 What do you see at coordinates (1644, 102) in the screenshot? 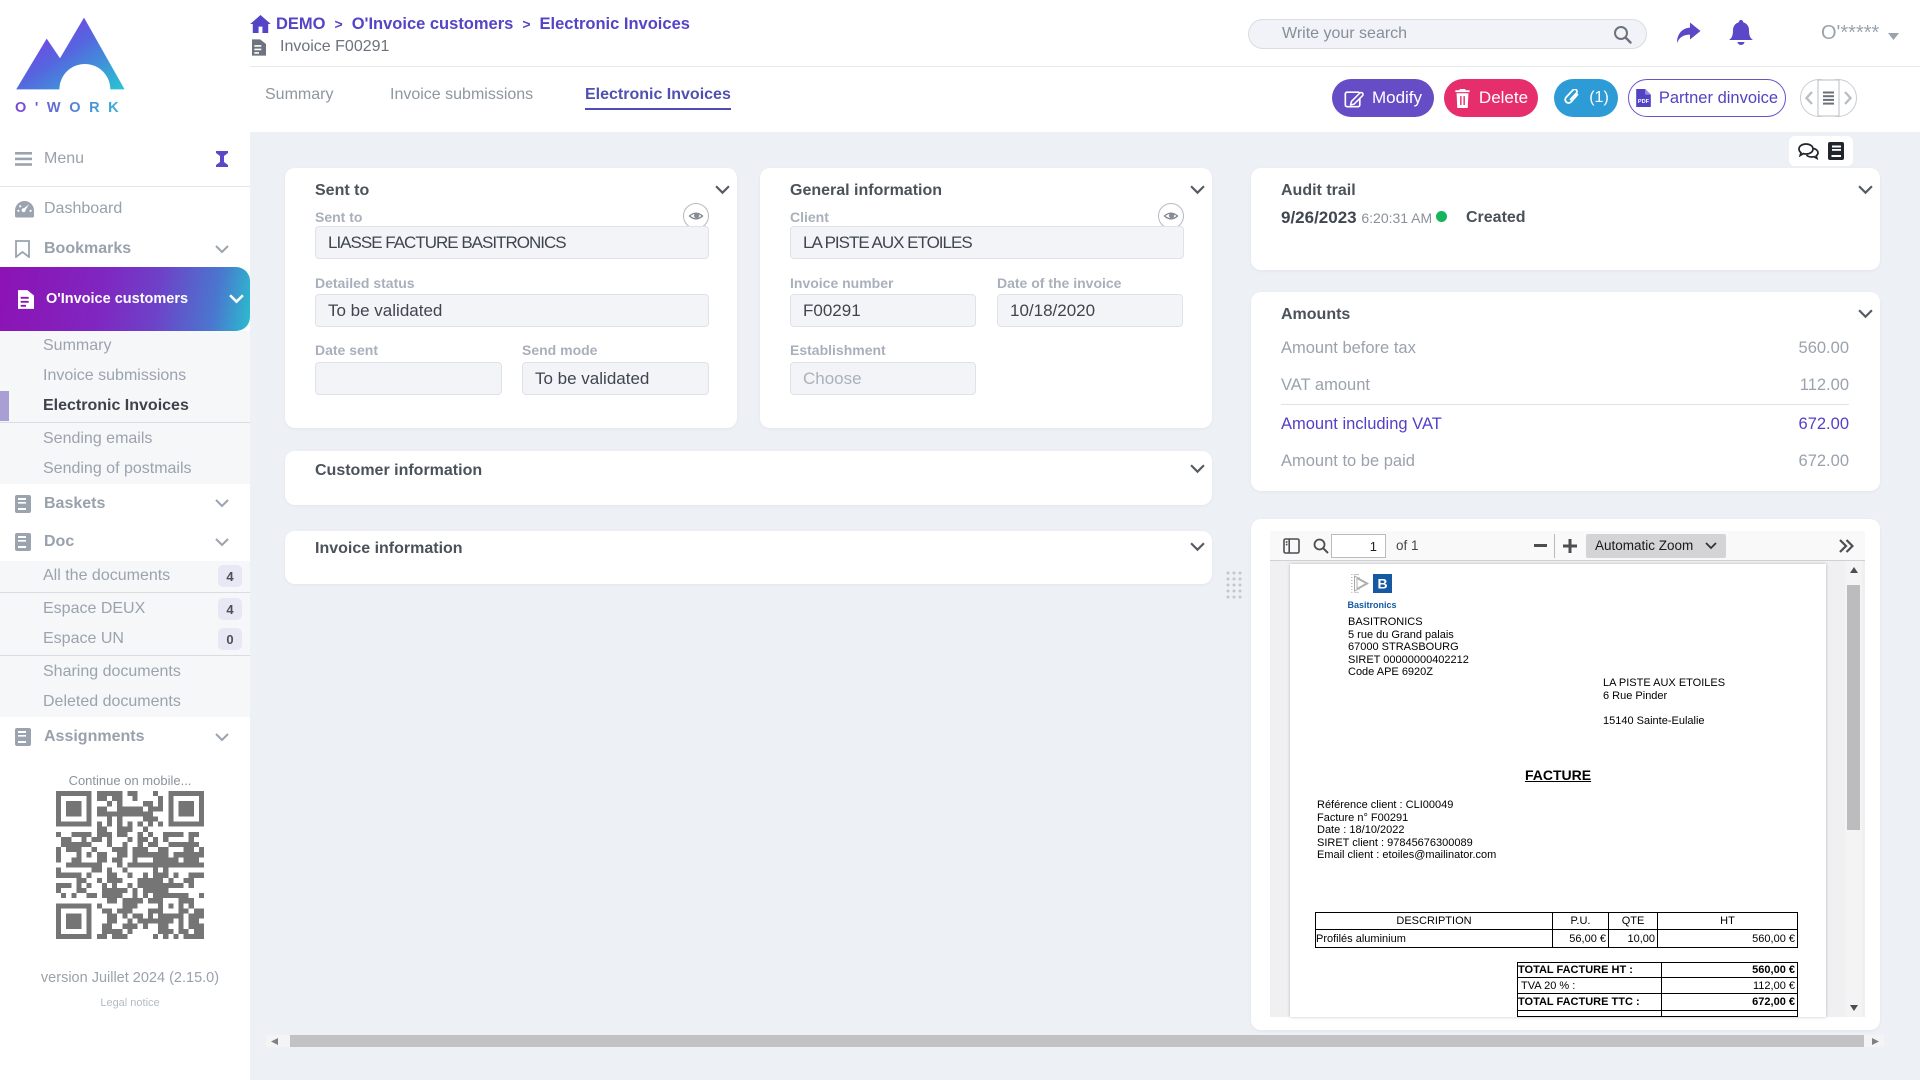
I see `svg-text: PDF` at bounding box center [1644, 102].